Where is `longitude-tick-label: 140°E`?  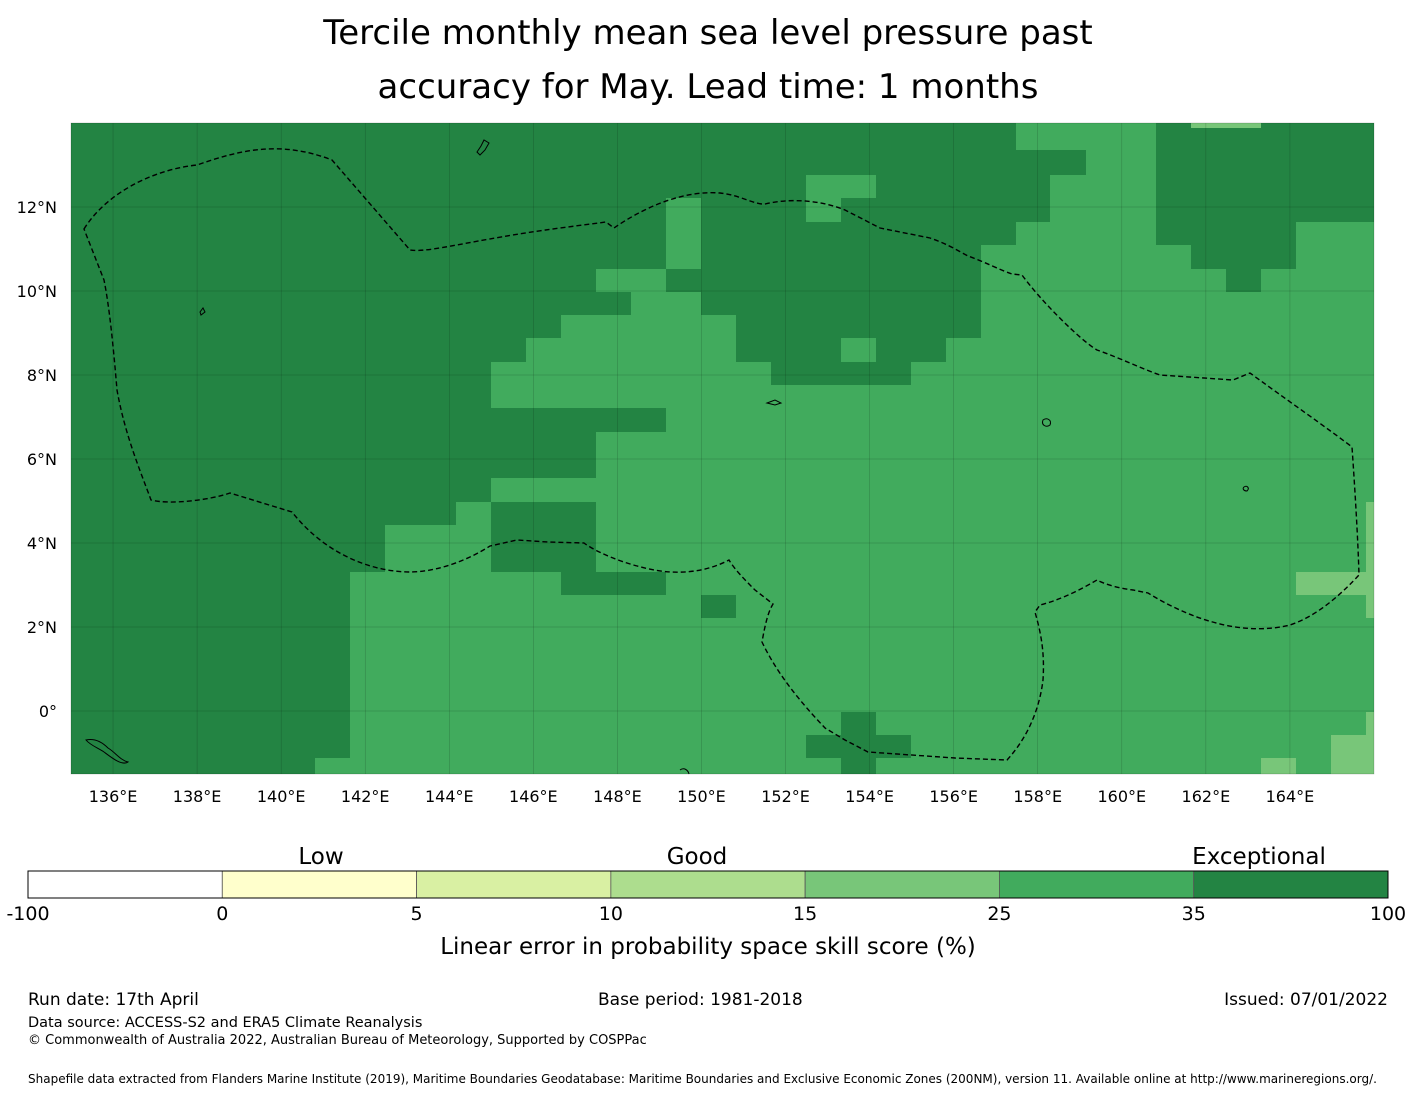
longitude-tick-label: 140°E is located at coordinates (281, 796).